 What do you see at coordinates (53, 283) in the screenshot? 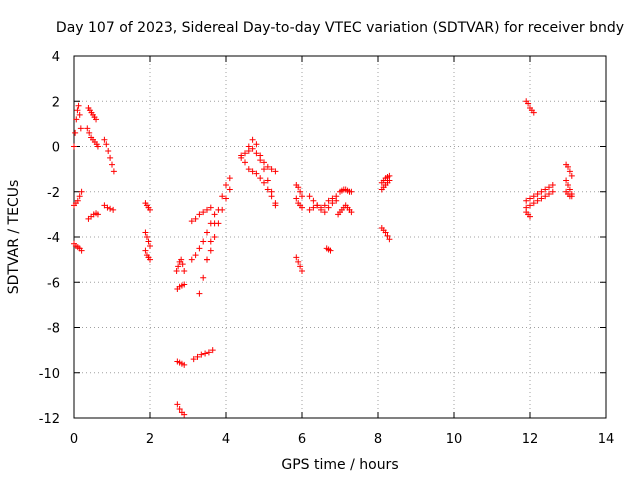
I see `y-tick-label: -6` at bounding box center [53, 283].